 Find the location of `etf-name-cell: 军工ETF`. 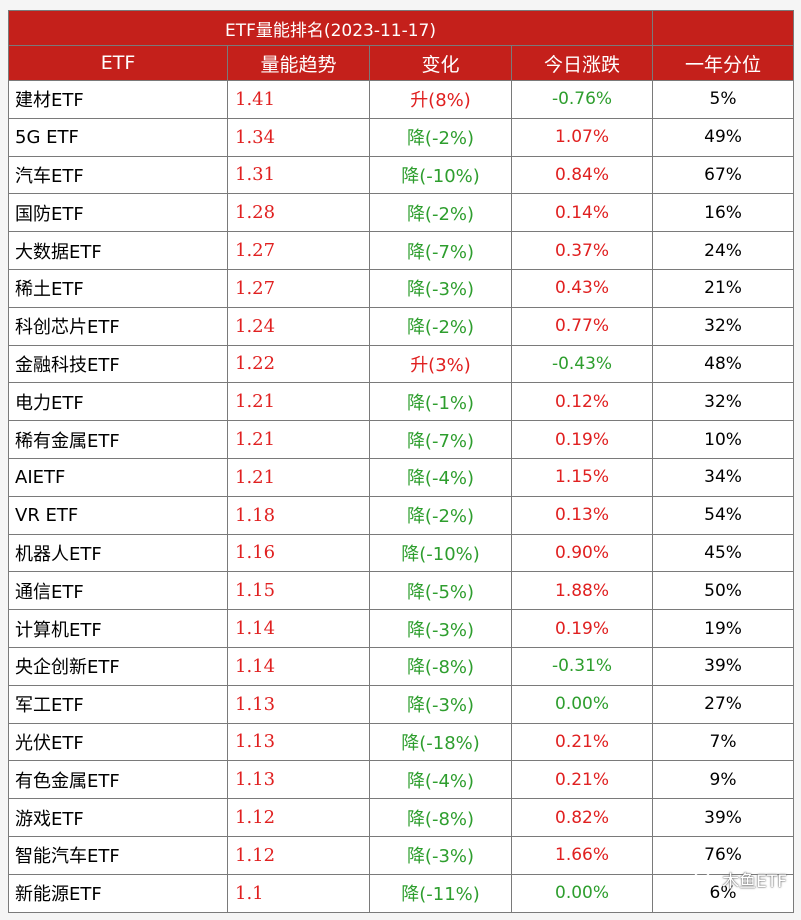

etf-name-cell: 军工ETF is located at coordinates (118, 704).